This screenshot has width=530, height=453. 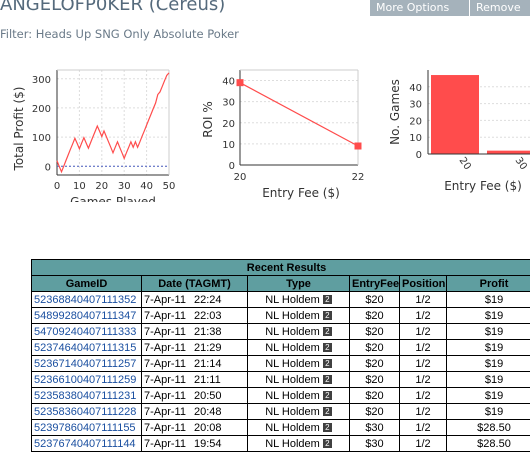 What do you see at coordinates (86, 443) in the screenshot?
I see `game-id-link: 52376740407111144` at bounding box center [86, 443].